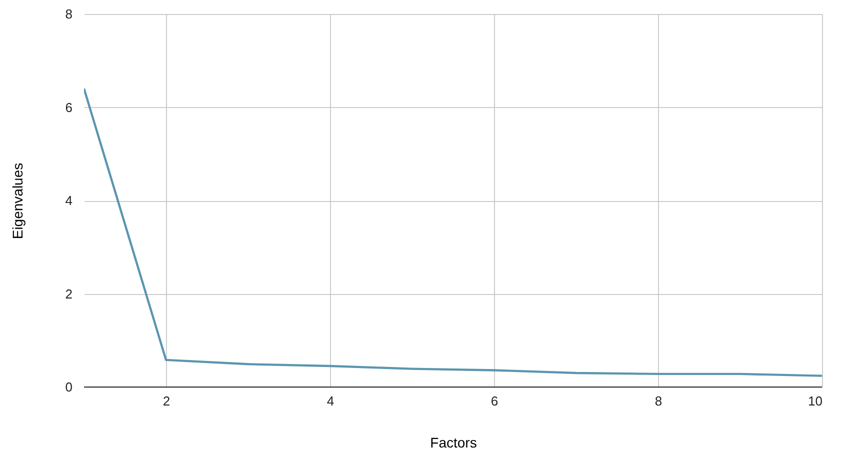 Image resolution: width=844 pixels, height=459 pixels. Describe the element at coordinates (494, 401) in the screenshot. I see `x-tick-label: 6` at that location.